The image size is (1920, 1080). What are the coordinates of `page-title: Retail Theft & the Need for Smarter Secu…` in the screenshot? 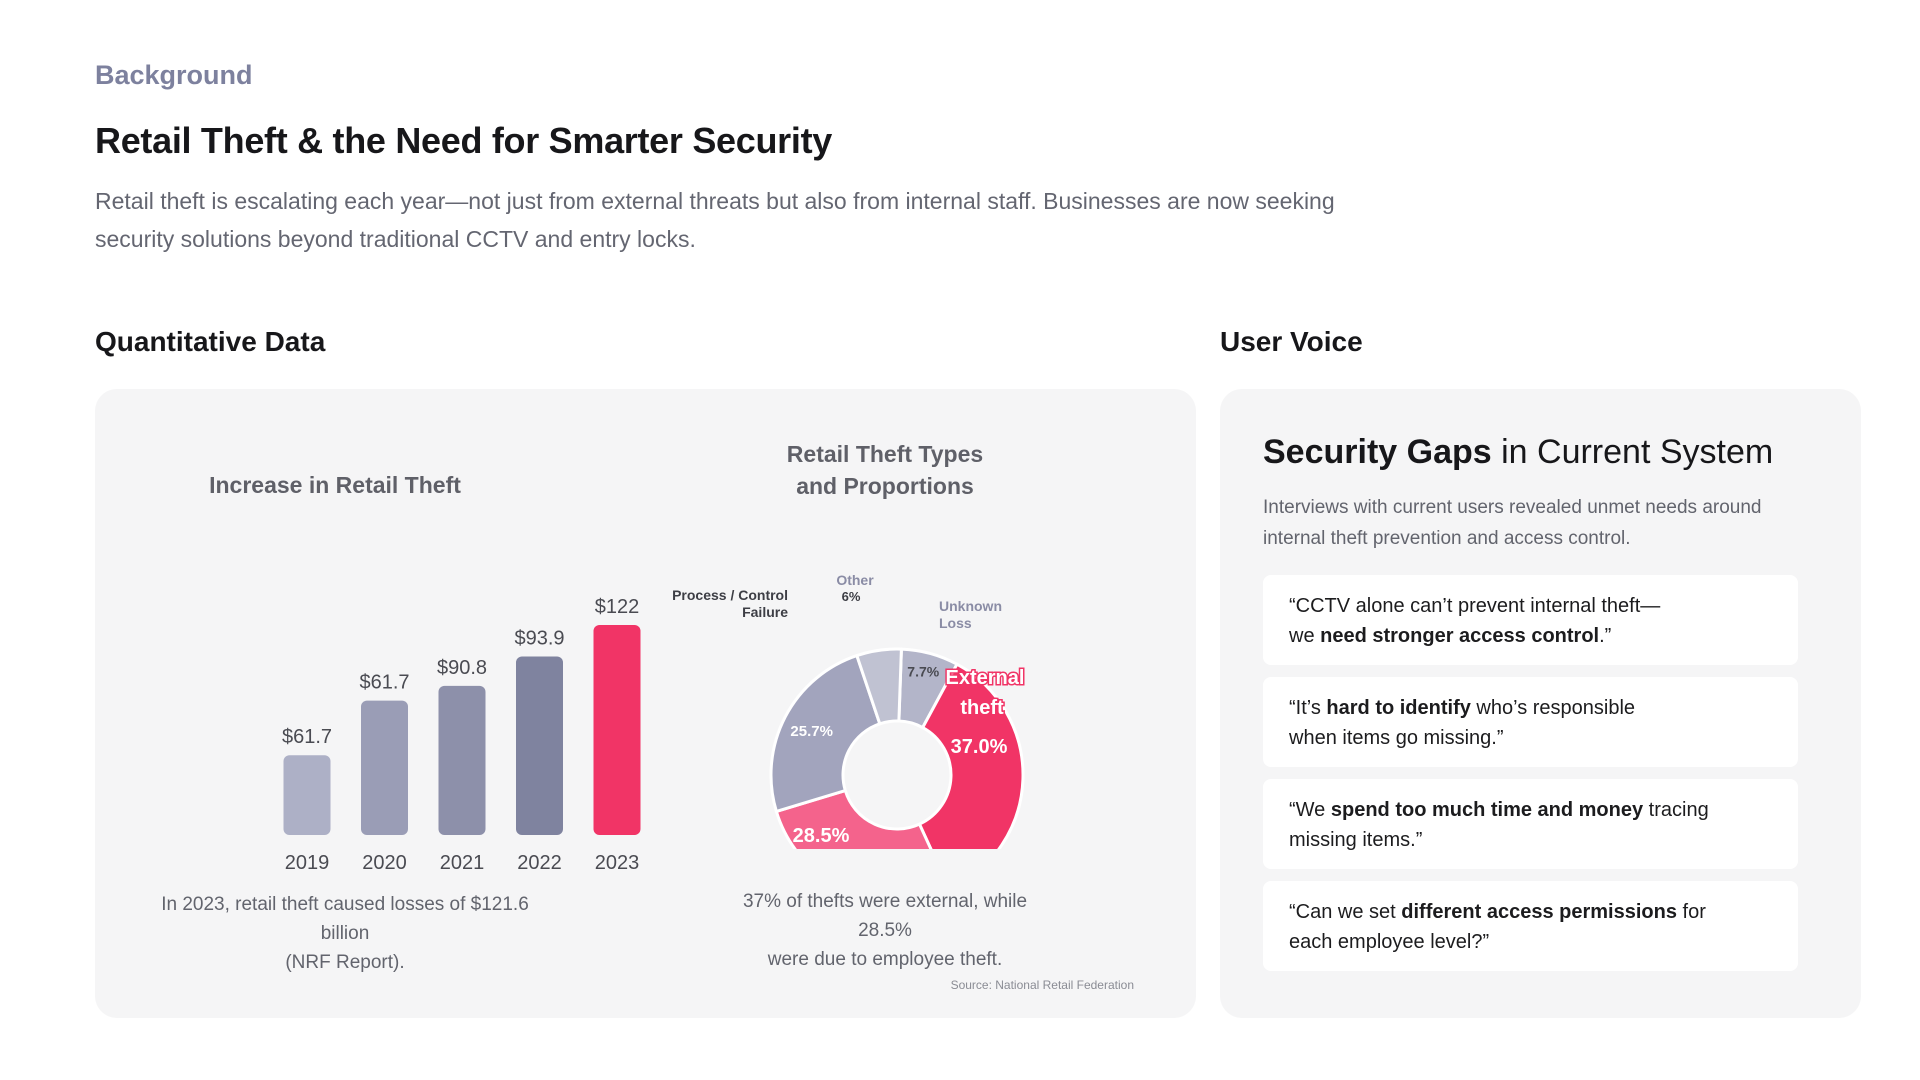 It's located at (463, 140).